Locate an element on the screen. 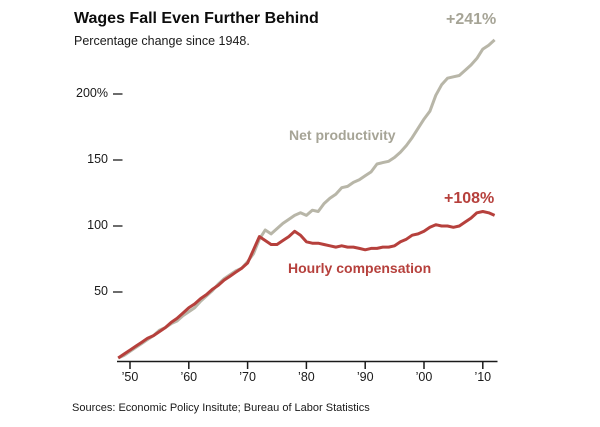 This screenshot has height=427, width=600. x-axis-ticks is located at coordinates (306, 365).